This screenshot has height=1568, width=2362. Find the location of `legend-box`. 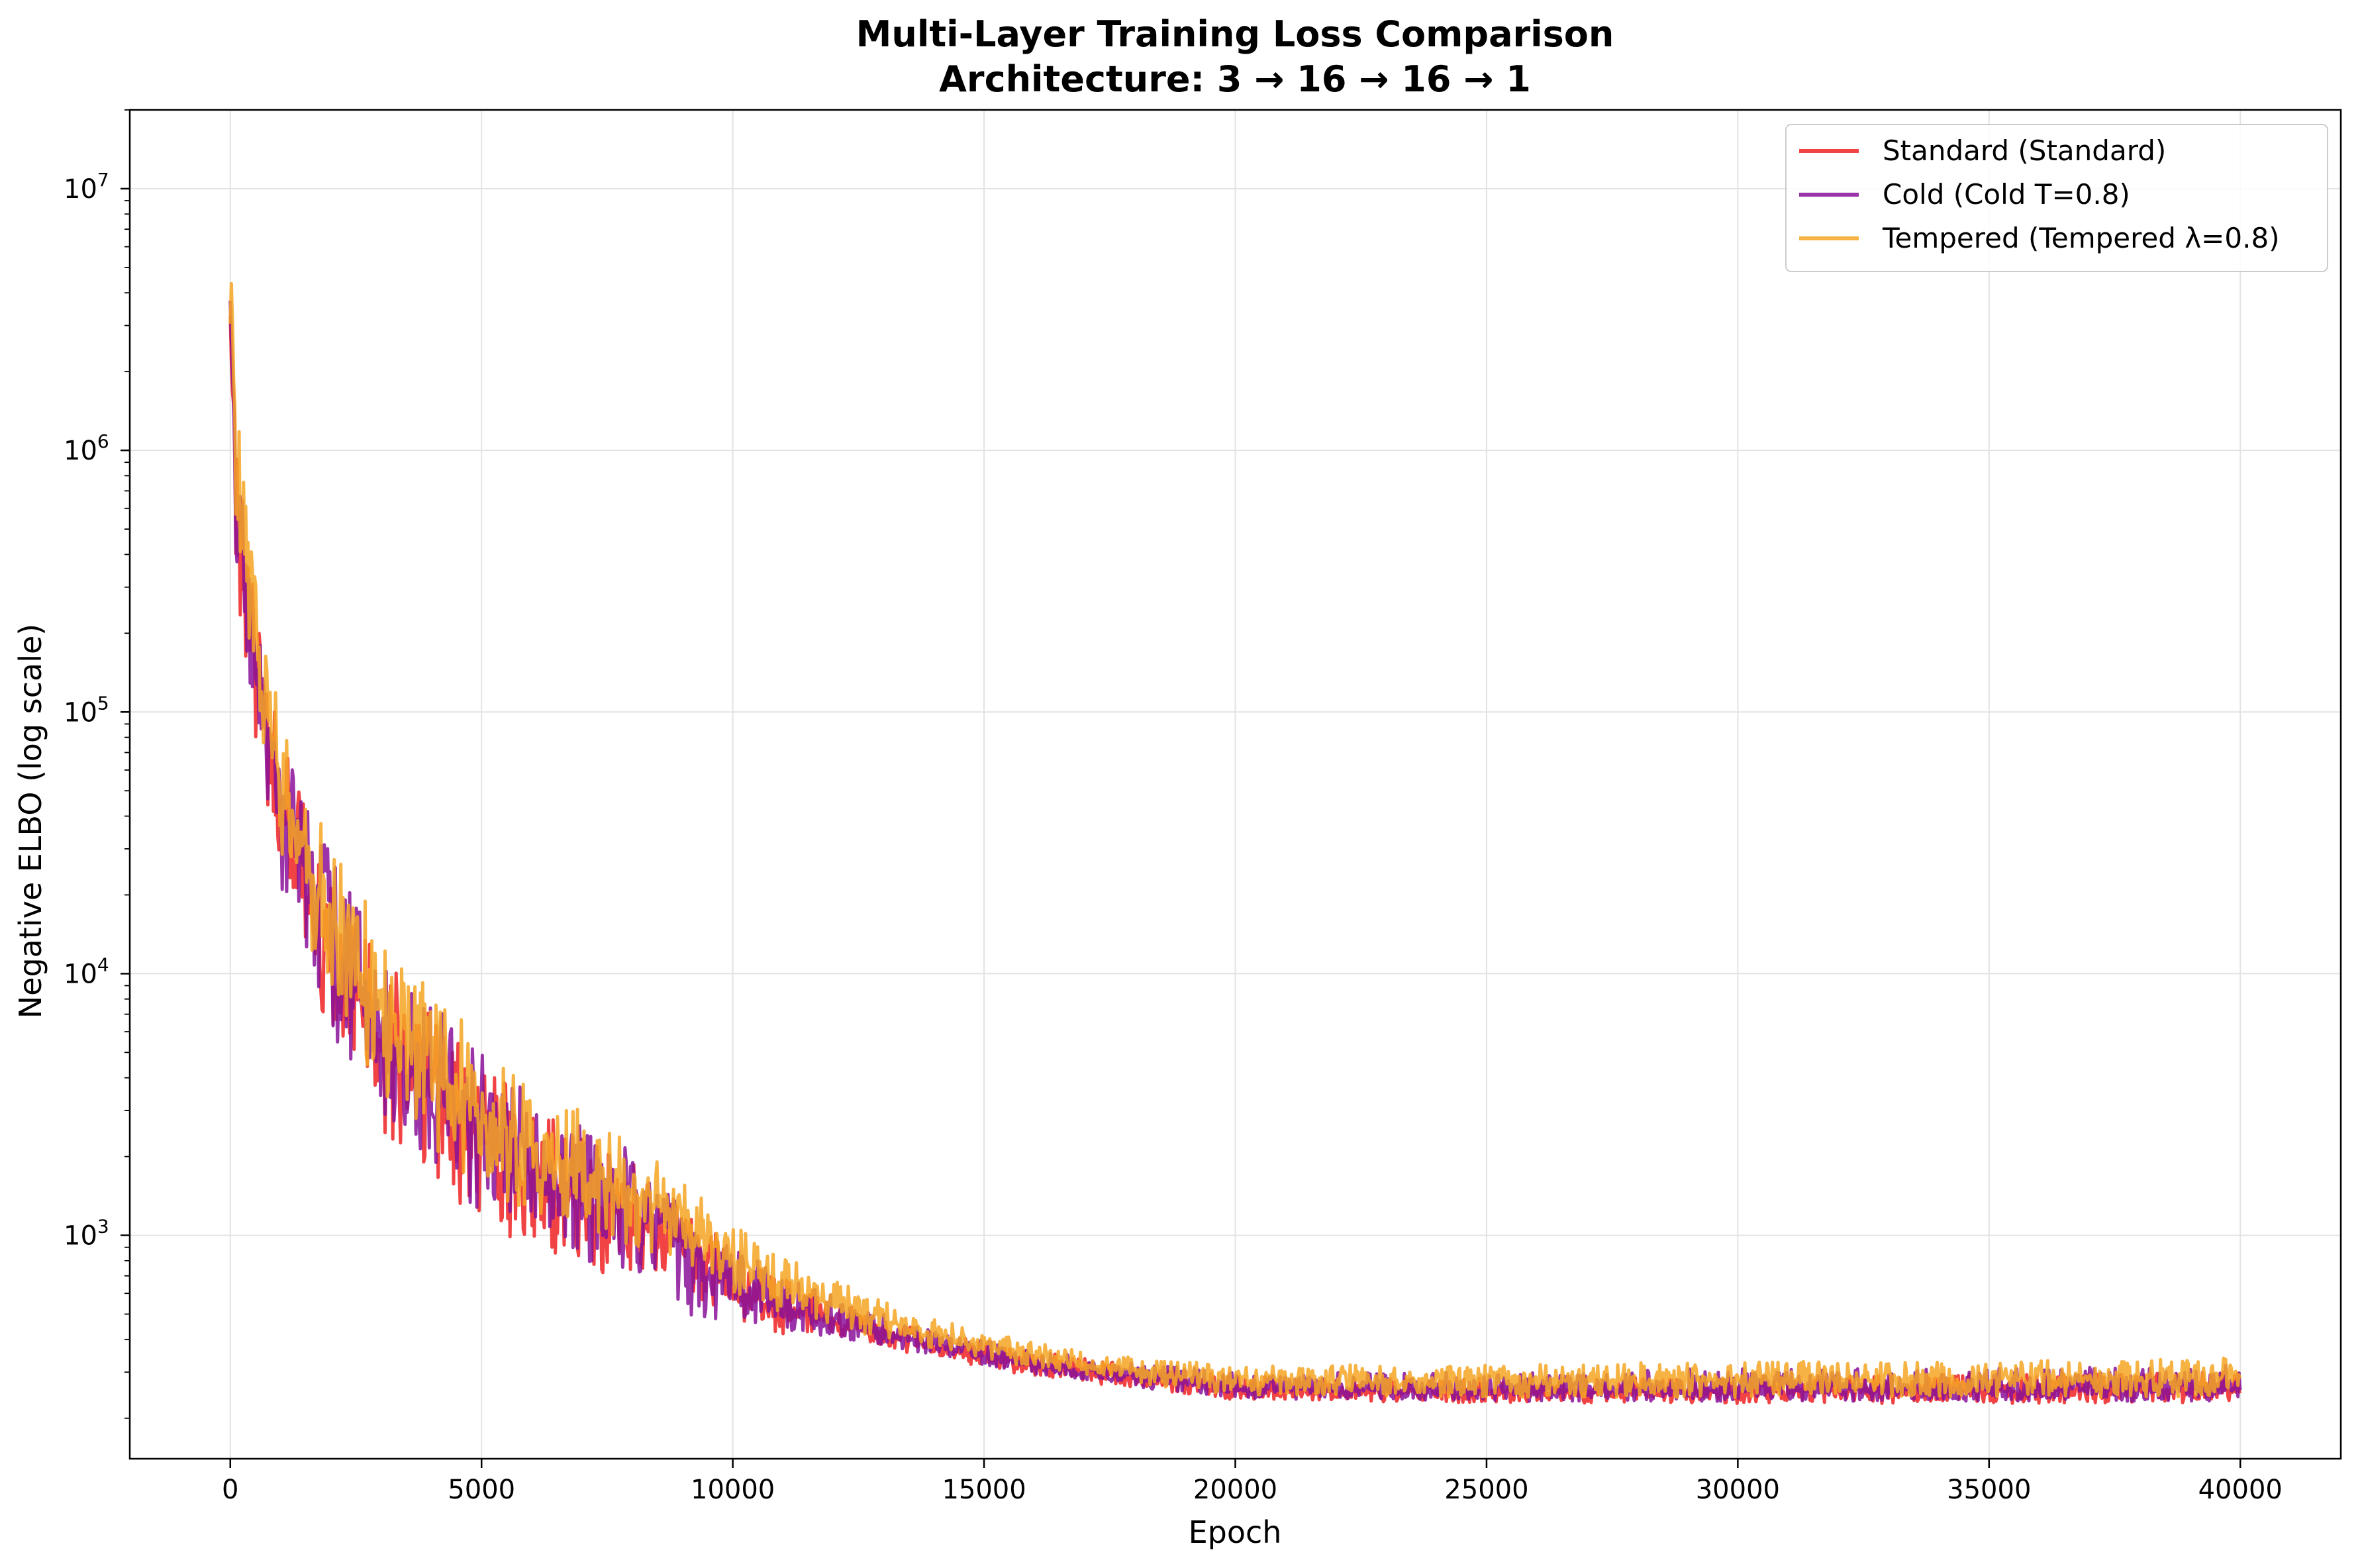

legend-box is located at coordinates (2056, 198).